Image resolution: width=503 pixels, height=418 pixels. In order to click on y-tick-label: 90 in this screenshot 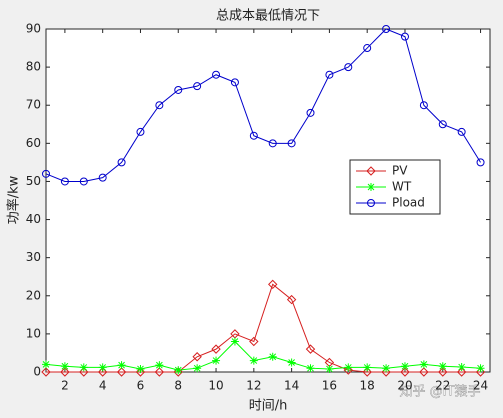, I will do `click(33, 29)`.